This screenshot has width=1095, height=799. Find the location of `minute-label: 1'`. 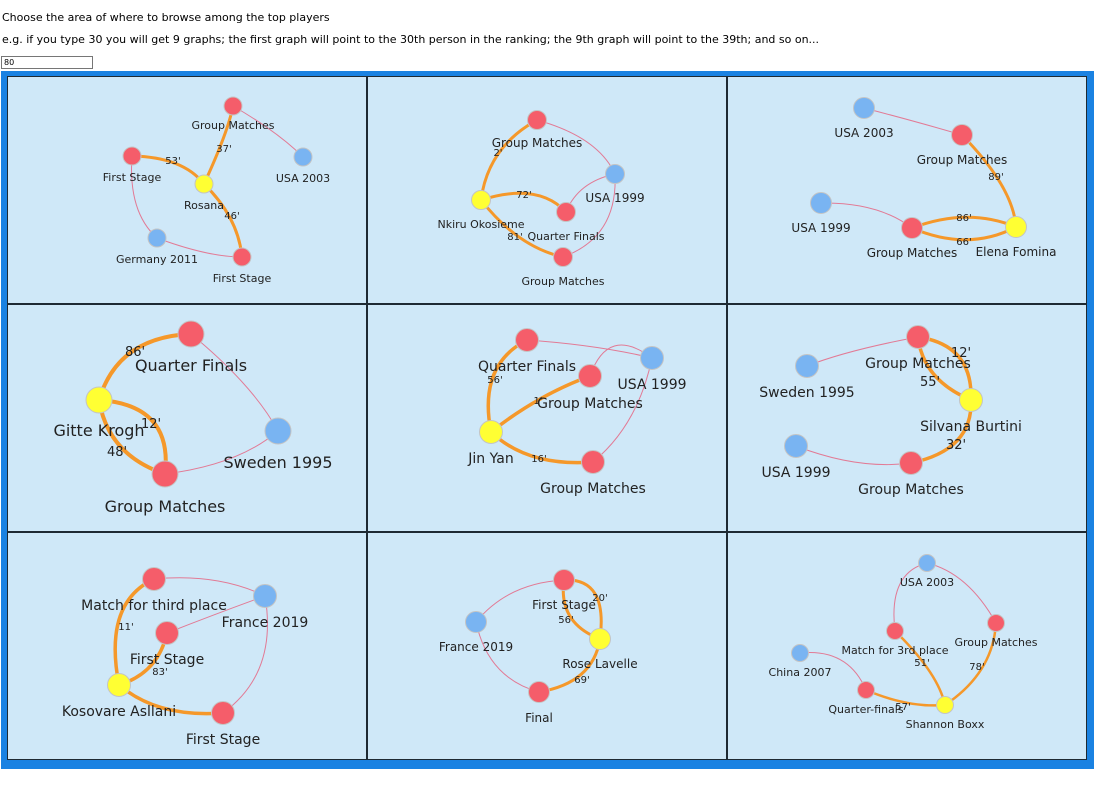

minute-label: 1' is located at coordinates (537, 401).